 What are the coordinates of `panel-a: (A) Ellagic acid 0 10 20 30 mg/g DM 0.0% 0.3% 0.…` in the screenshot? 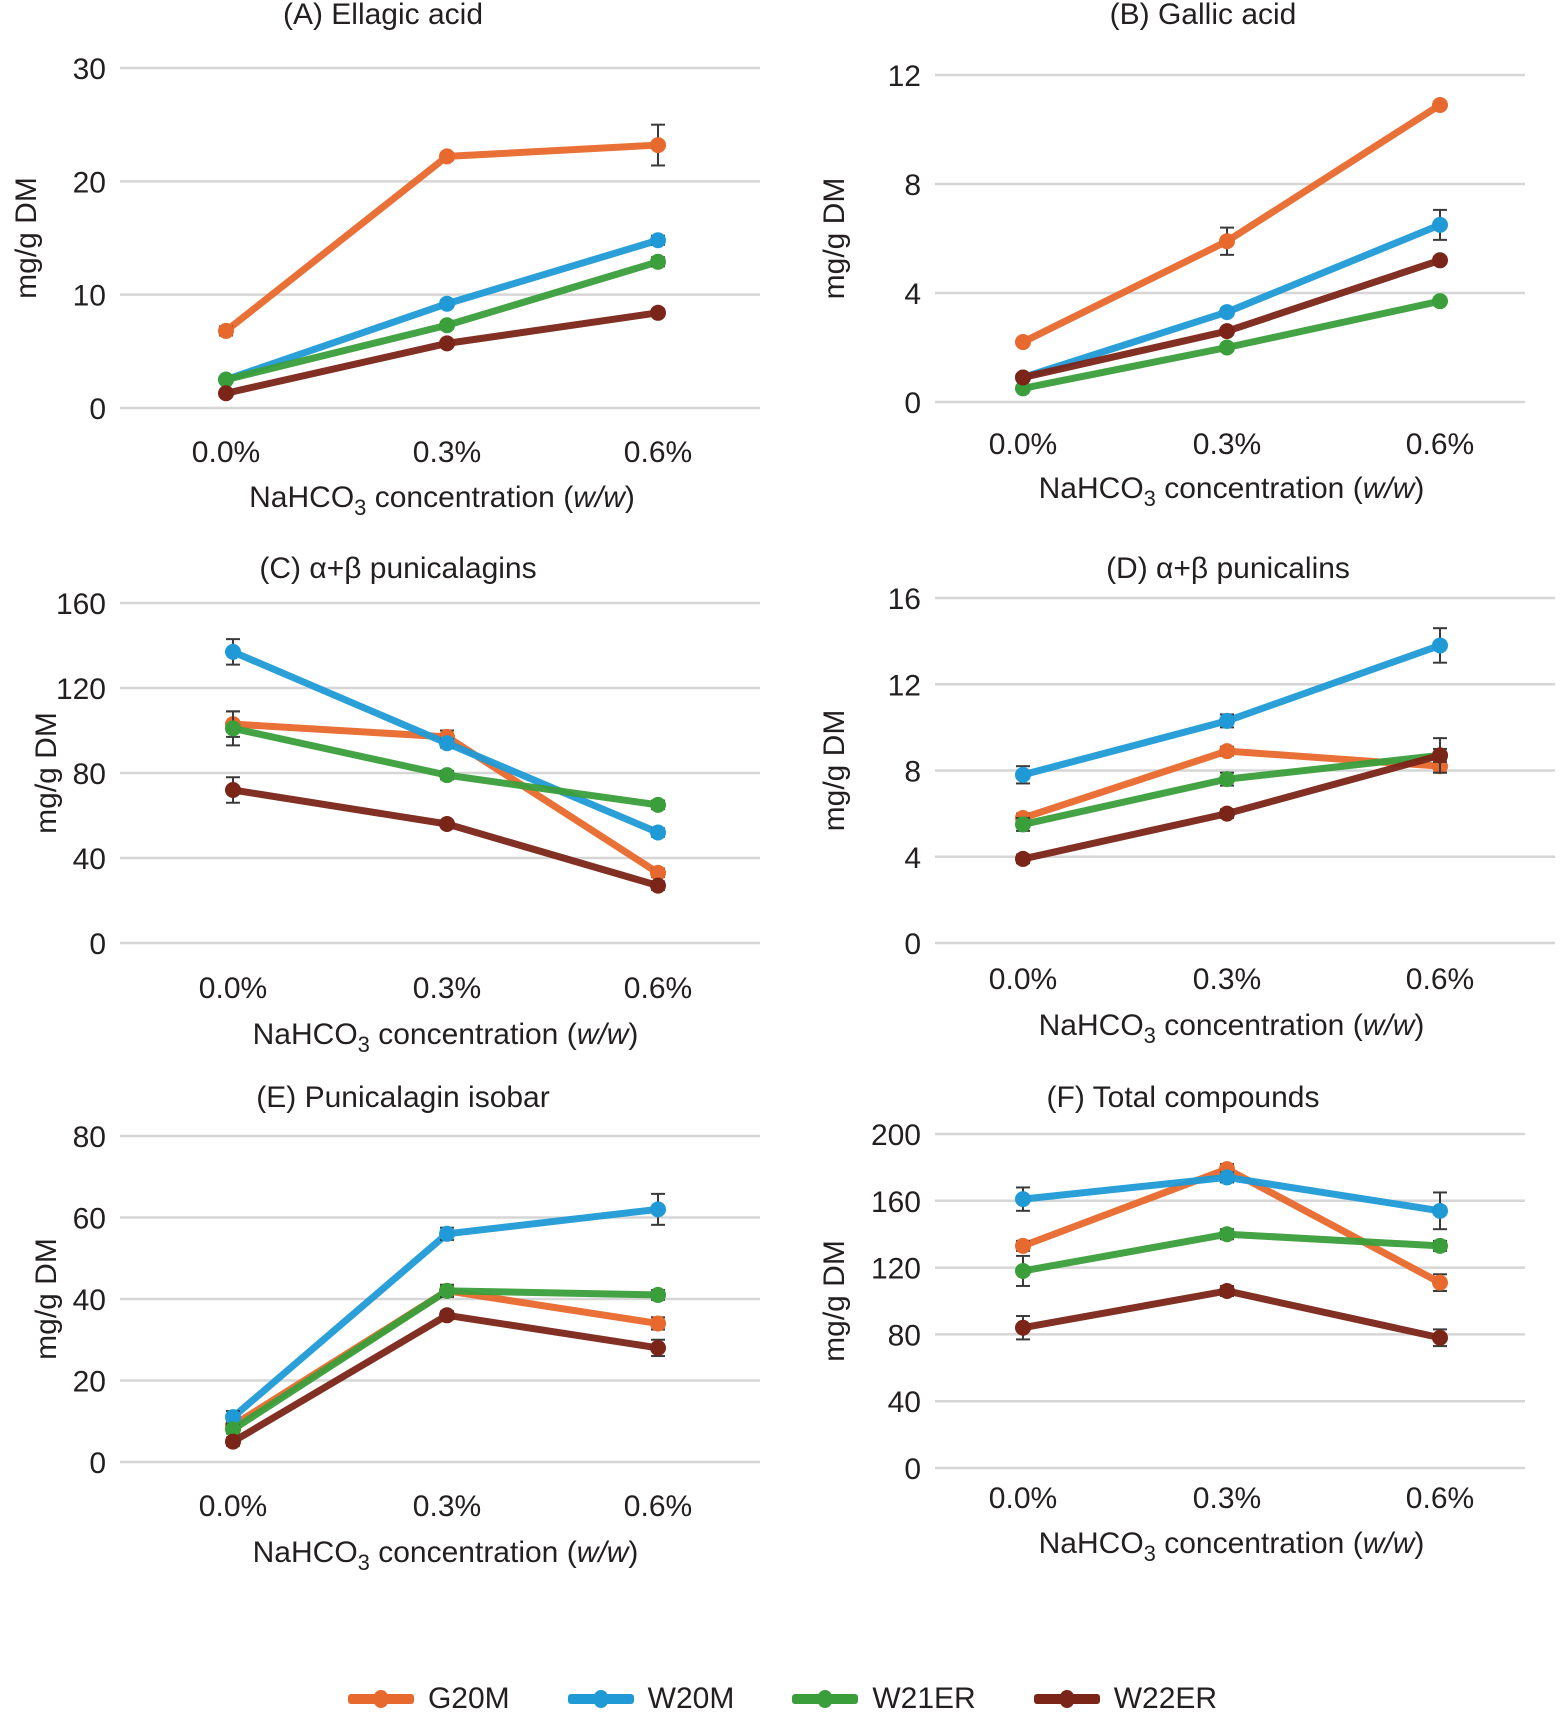 It's located at (385, 260).